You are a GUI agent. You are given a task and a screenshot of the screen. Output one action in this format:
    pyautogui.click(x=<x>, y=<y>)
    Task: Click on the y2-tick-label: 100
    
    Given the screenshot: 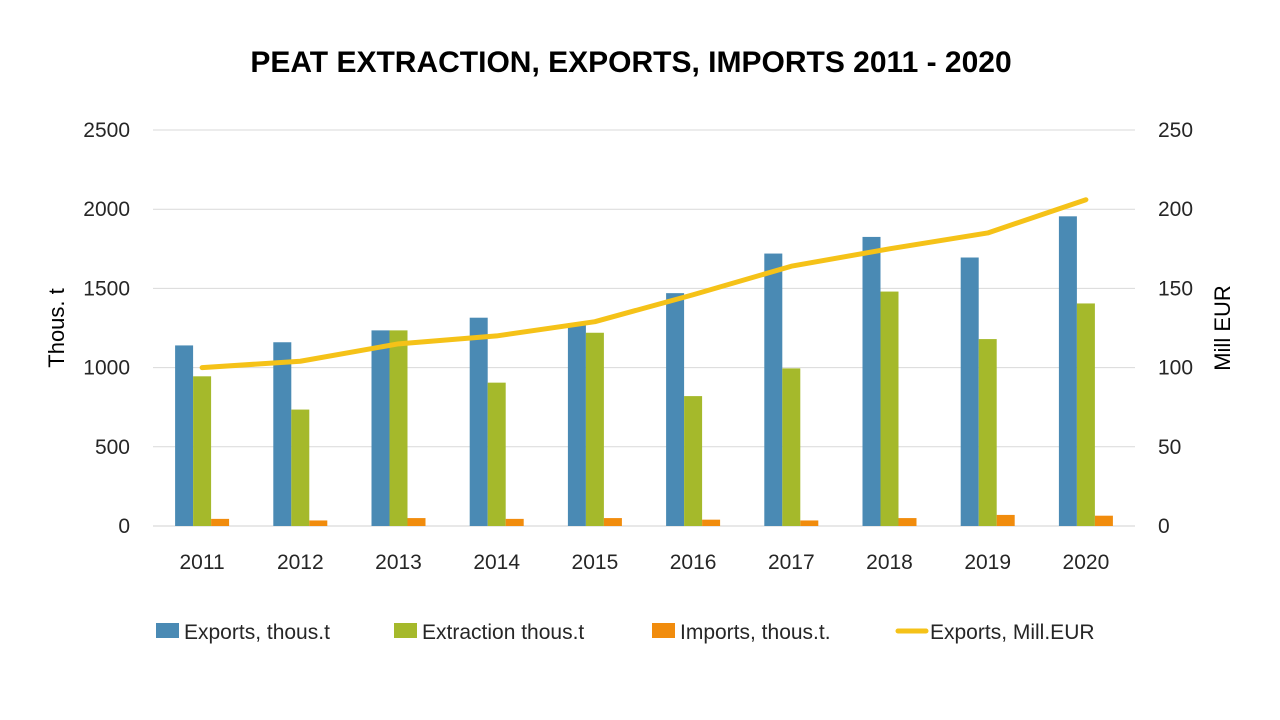 What is the action you would take?
    pyautogui.click(x=1175, y=368)
    